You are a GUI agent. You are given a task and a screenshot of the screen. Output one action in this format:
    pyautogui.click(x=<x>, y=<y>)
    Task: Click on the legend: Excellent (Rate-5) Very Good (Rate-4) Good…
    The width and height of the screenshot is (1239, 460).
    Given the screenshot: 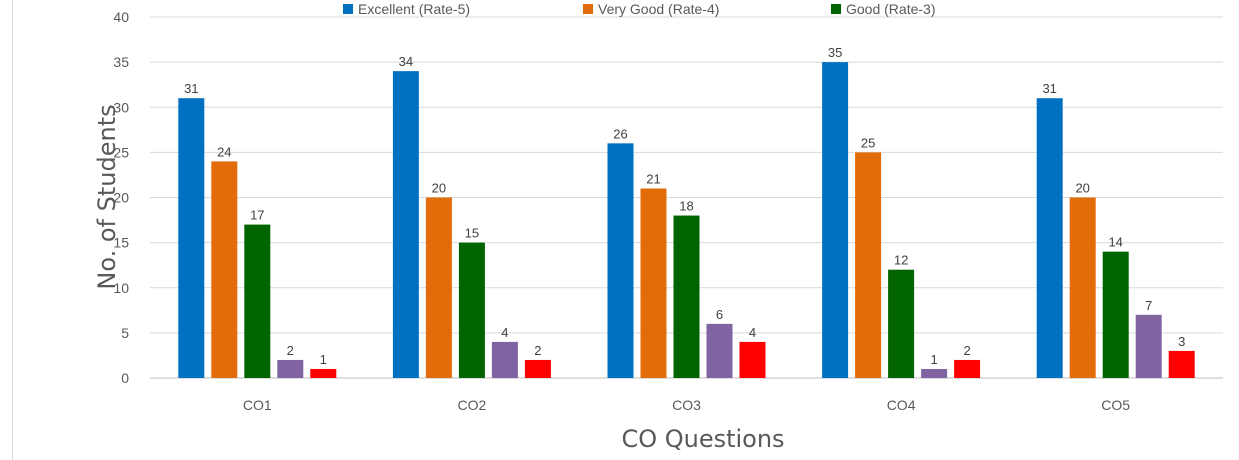 What is the action you would take?
    pyautogui.click(x=639, y=9)
    